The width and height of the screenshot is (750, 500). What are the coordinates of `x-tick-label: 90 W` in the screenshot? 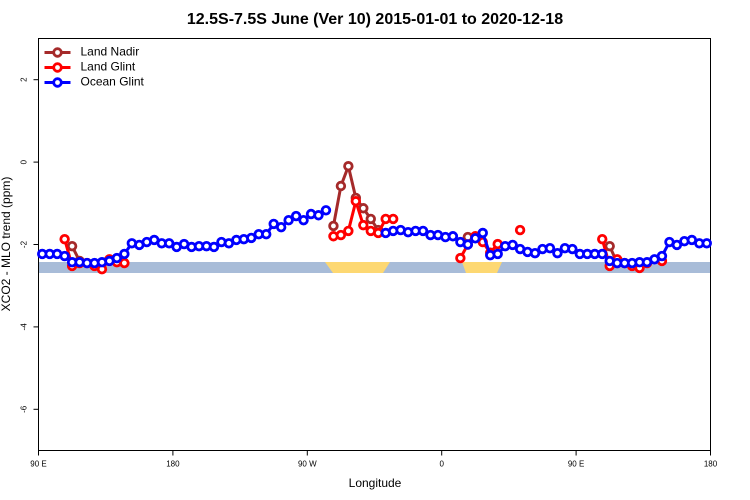 It's located at (307, 464).